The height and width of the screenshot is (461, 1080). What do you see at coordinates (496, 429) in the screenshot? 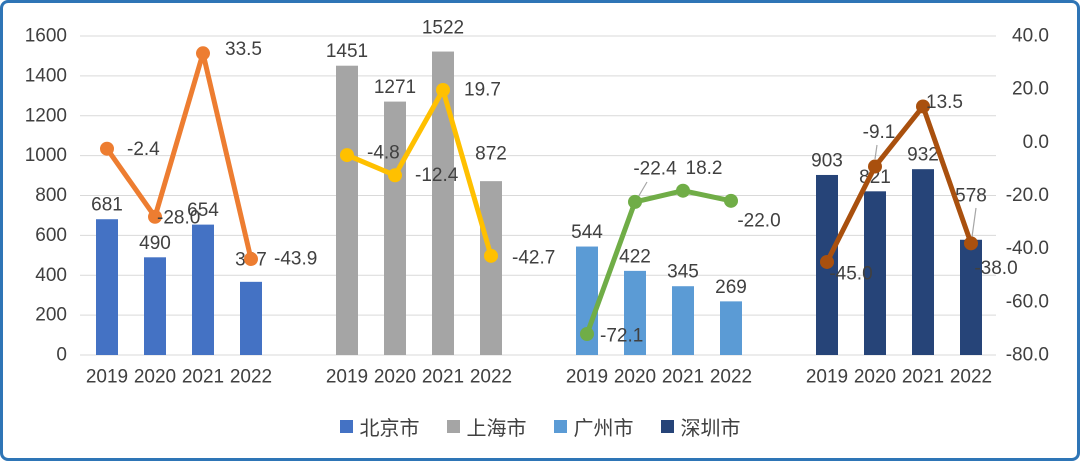
I see `legend-label: 上海市` at bounding box center [496, 429].